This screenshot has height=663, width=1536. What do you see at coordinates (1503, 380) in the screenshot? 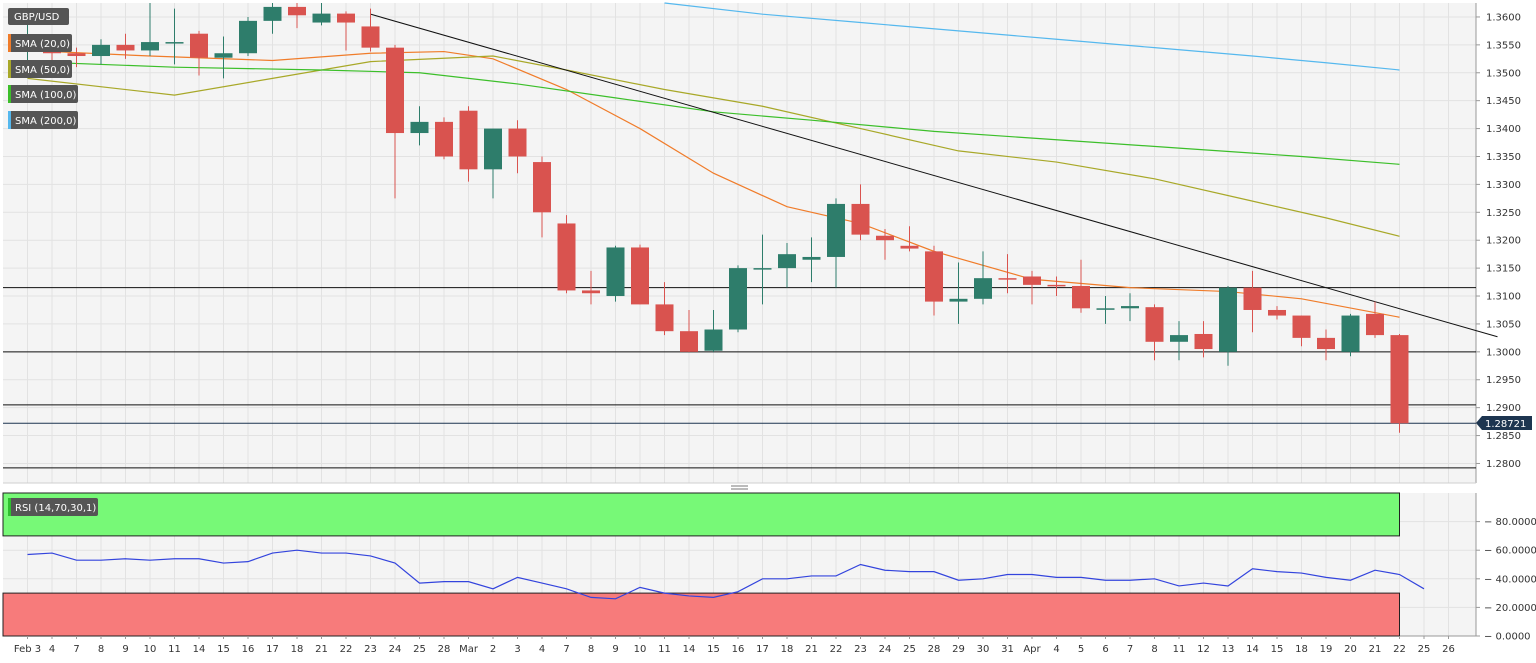
I see `price-tick-label: 1.2950` at bounding box center [1503, 380].